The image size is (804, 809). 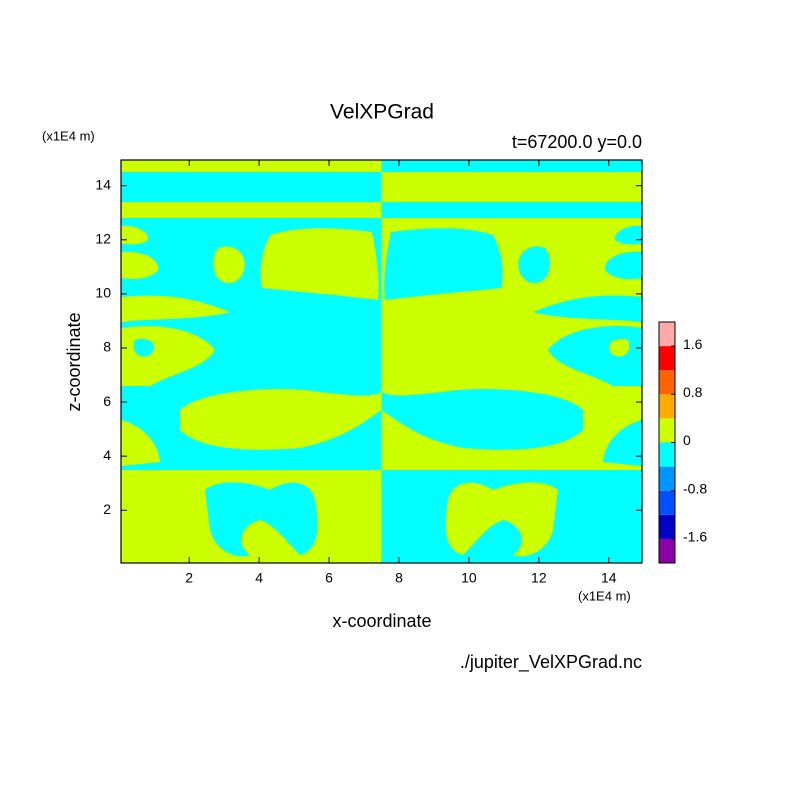 What do you see at coordinates (687, 440) in the screenshot?
I see `colorbar-label: 0` at bounding box center [687, 440].